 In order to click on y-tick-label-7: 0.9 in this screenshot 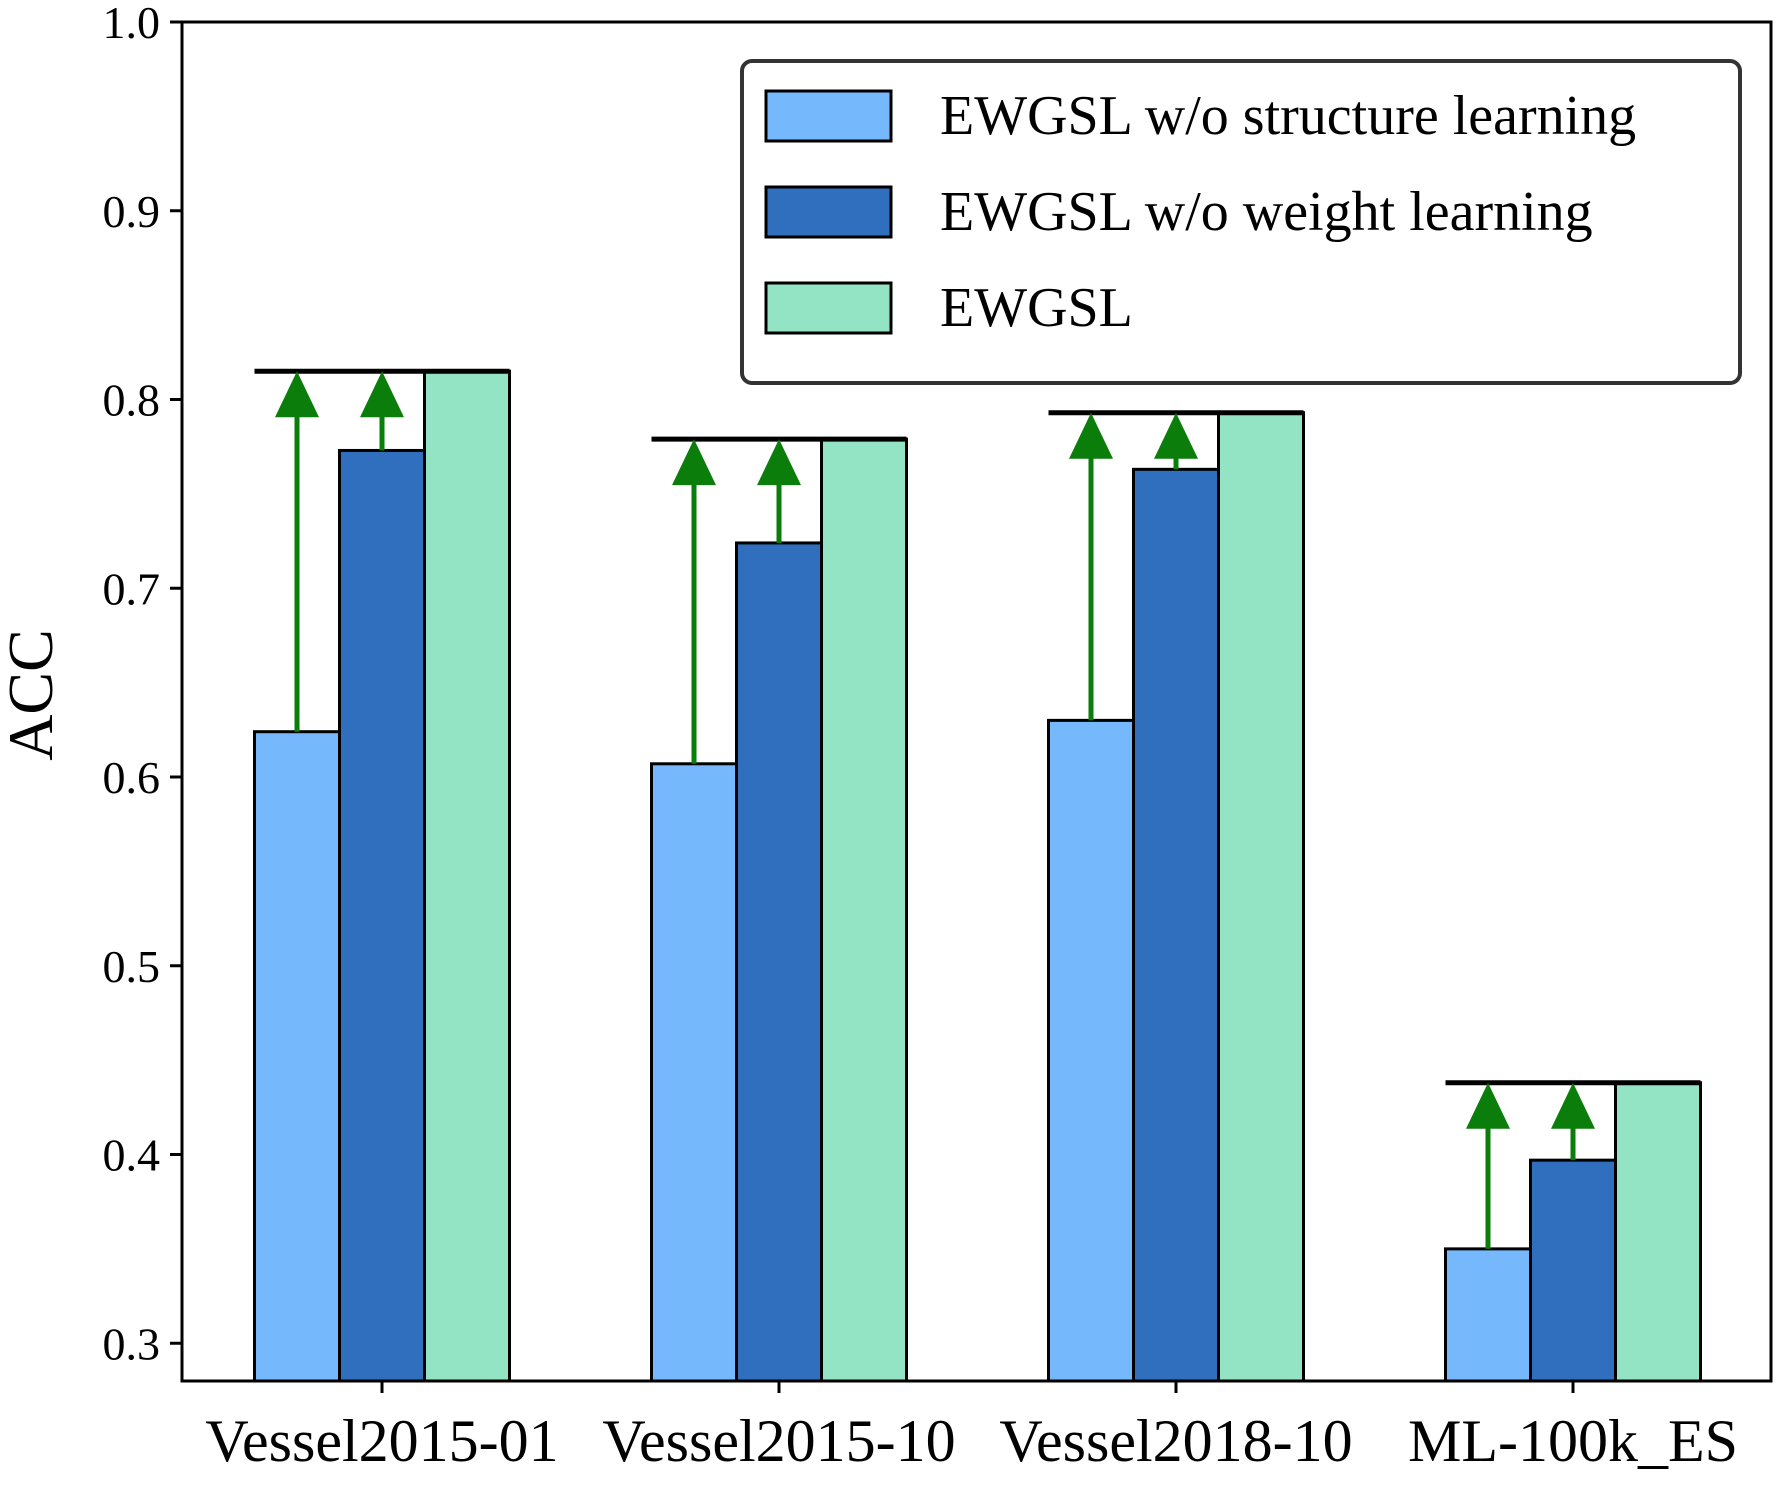, I will do `click(132, 211)`.